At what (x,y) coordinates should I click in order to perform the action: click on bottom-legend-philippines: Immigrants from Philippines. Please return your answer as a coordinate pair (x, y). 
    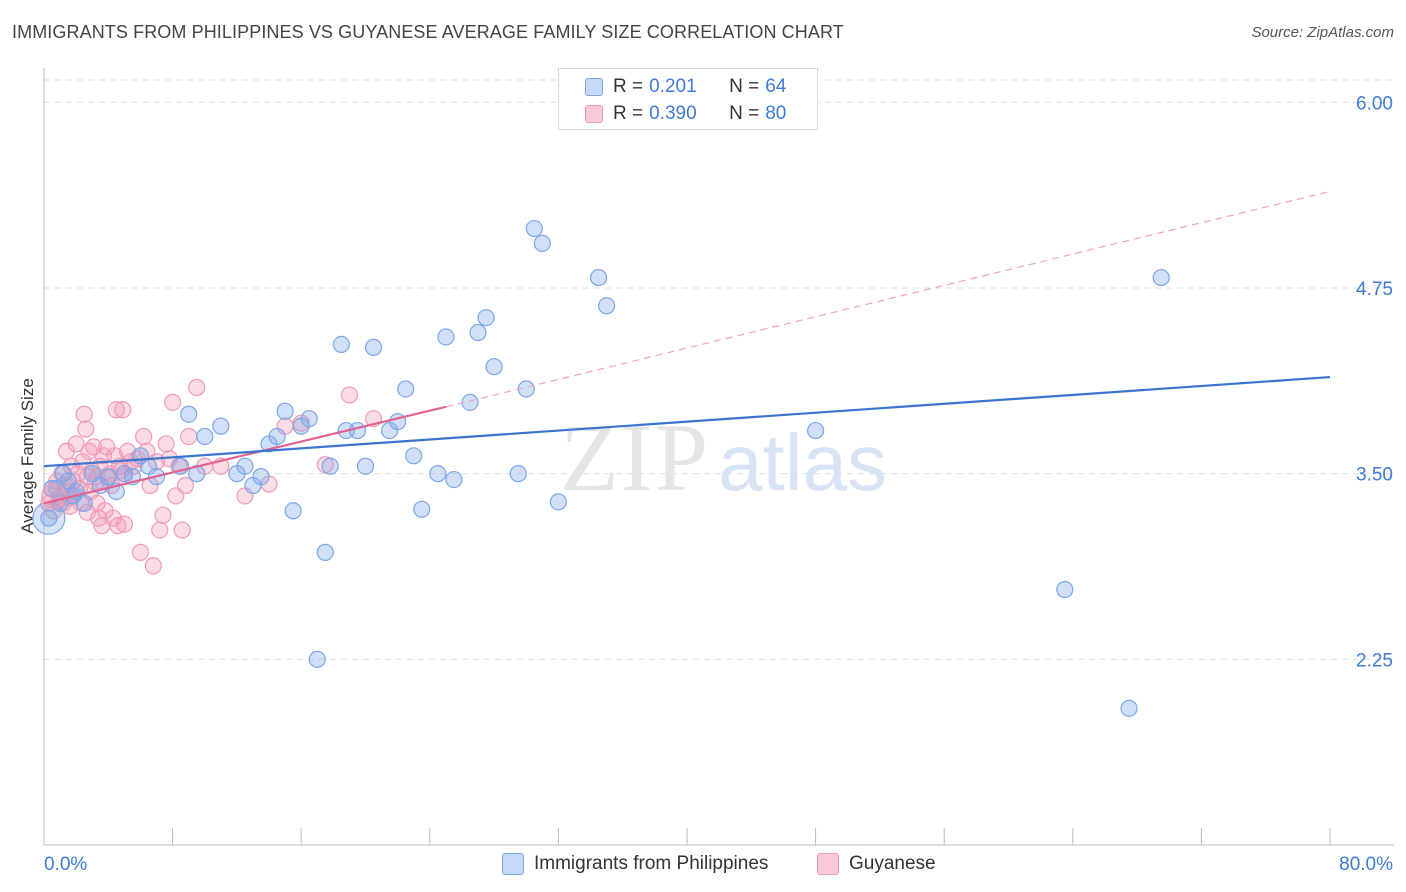
    Looking at the image, I should click on (635, 864).